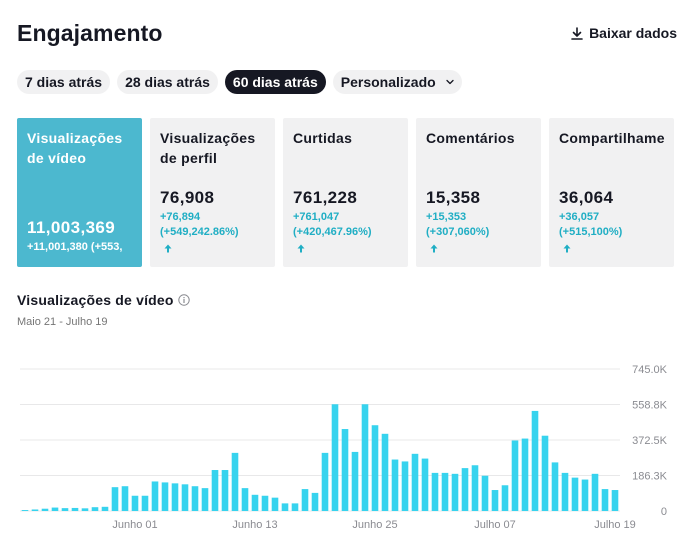 The height and width of the screenshot is (558, 690). Describe the element at coordinates (470, 138) in the screenshot. I see `card-label: Comentários` at that location.